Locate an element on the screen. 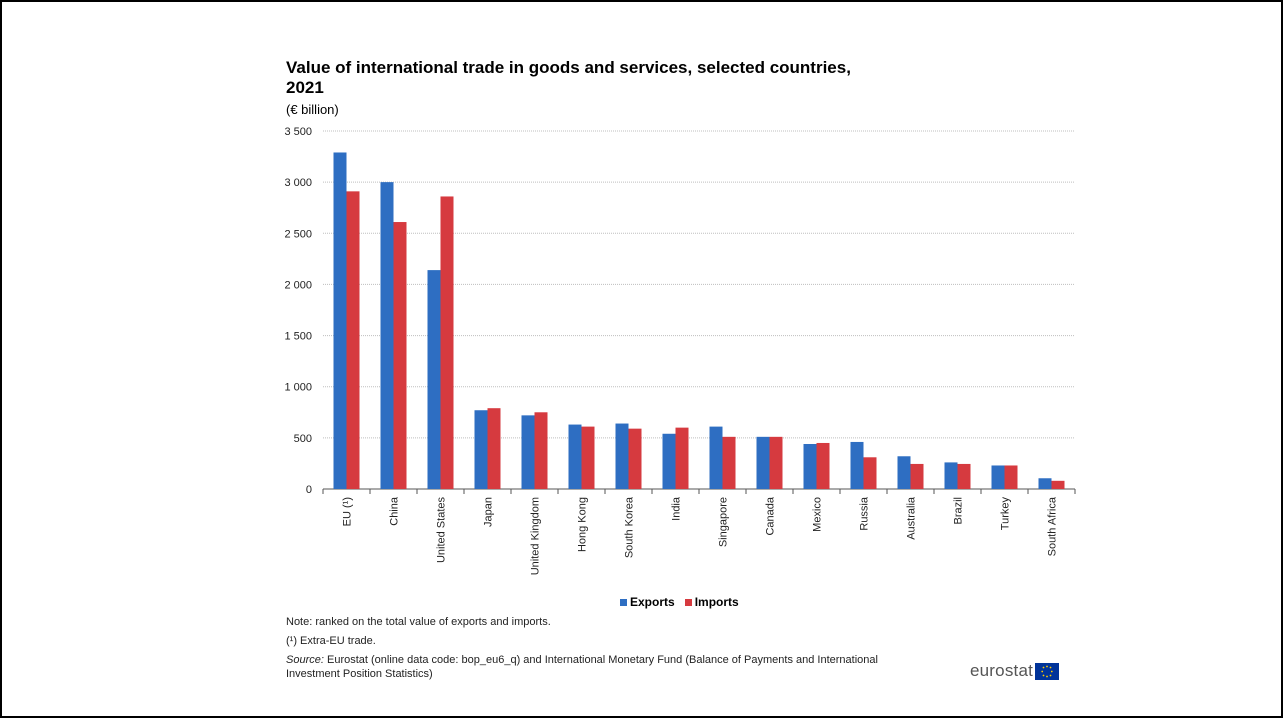 Image resolution: width=1283 pixels, height=718 pixels. x-tick-label: Hong Kong is located at coordinates (583, 524).